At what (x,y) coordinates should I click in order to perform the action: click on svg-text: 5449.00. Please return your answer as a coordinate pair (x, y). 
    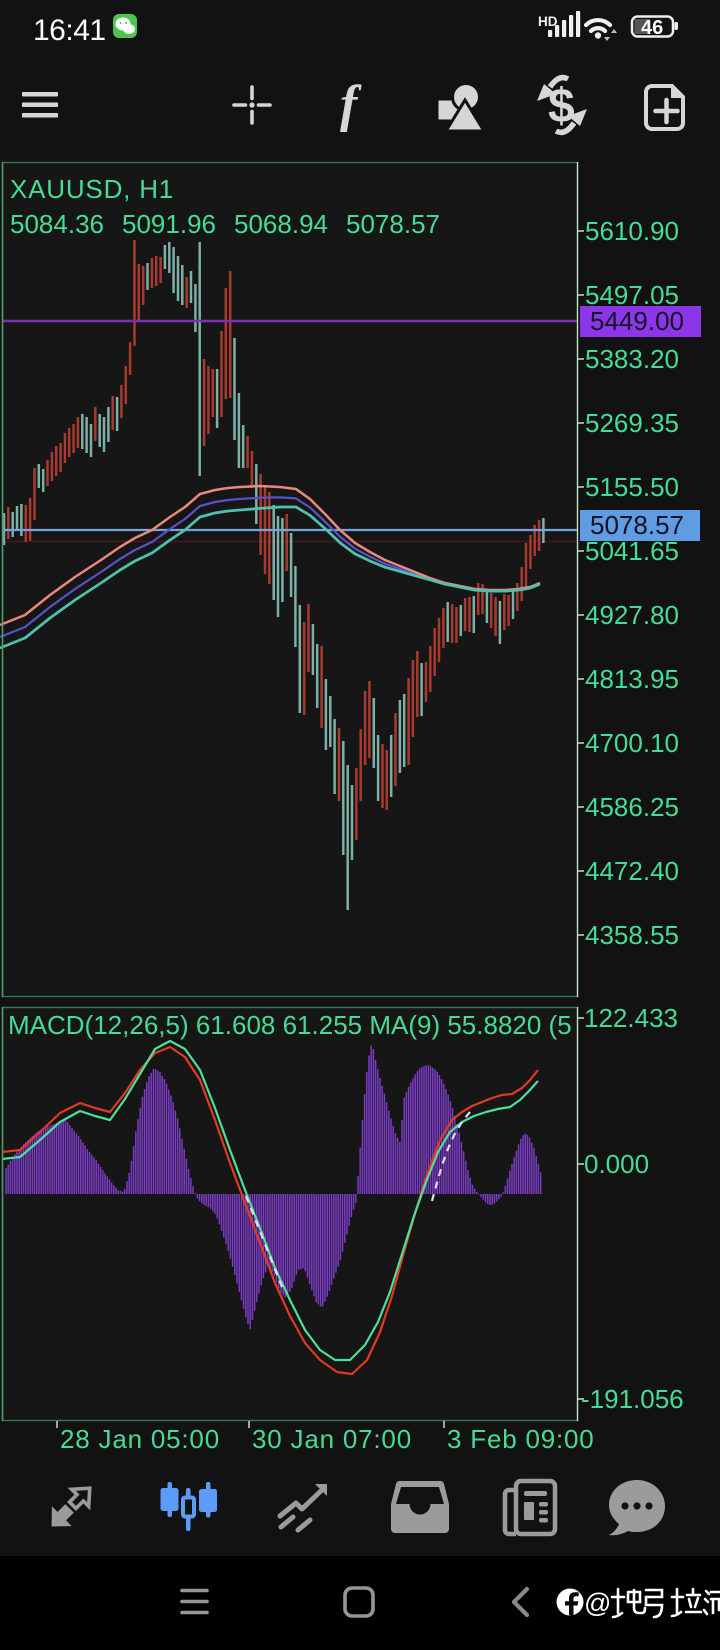
    Looking at the image, I should click on (637, 321).